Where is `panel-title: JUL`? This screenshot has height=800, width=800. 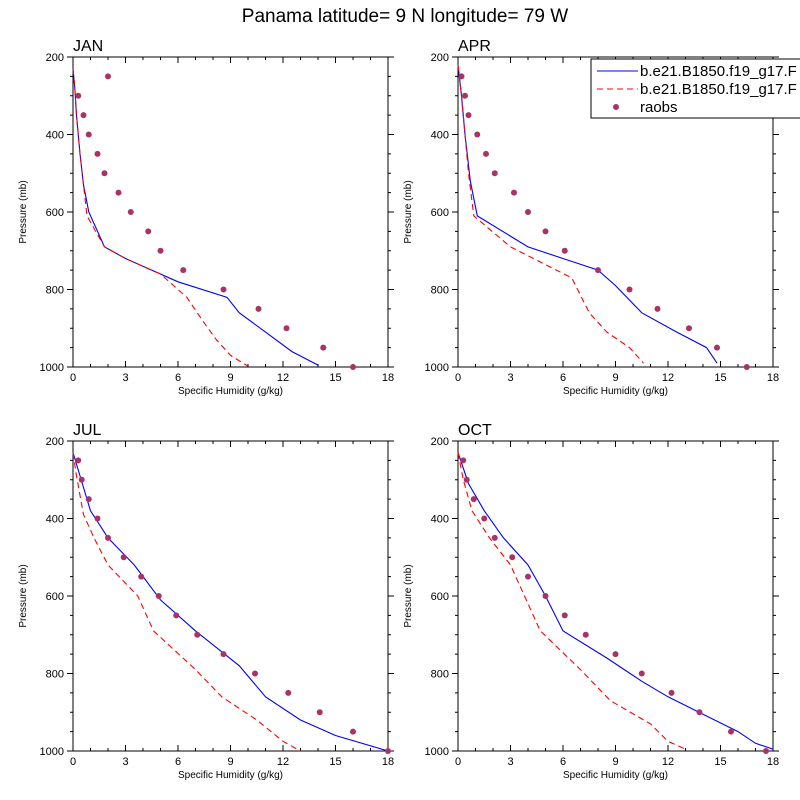 panel-title: JUL is located at coordinates (87, 430).